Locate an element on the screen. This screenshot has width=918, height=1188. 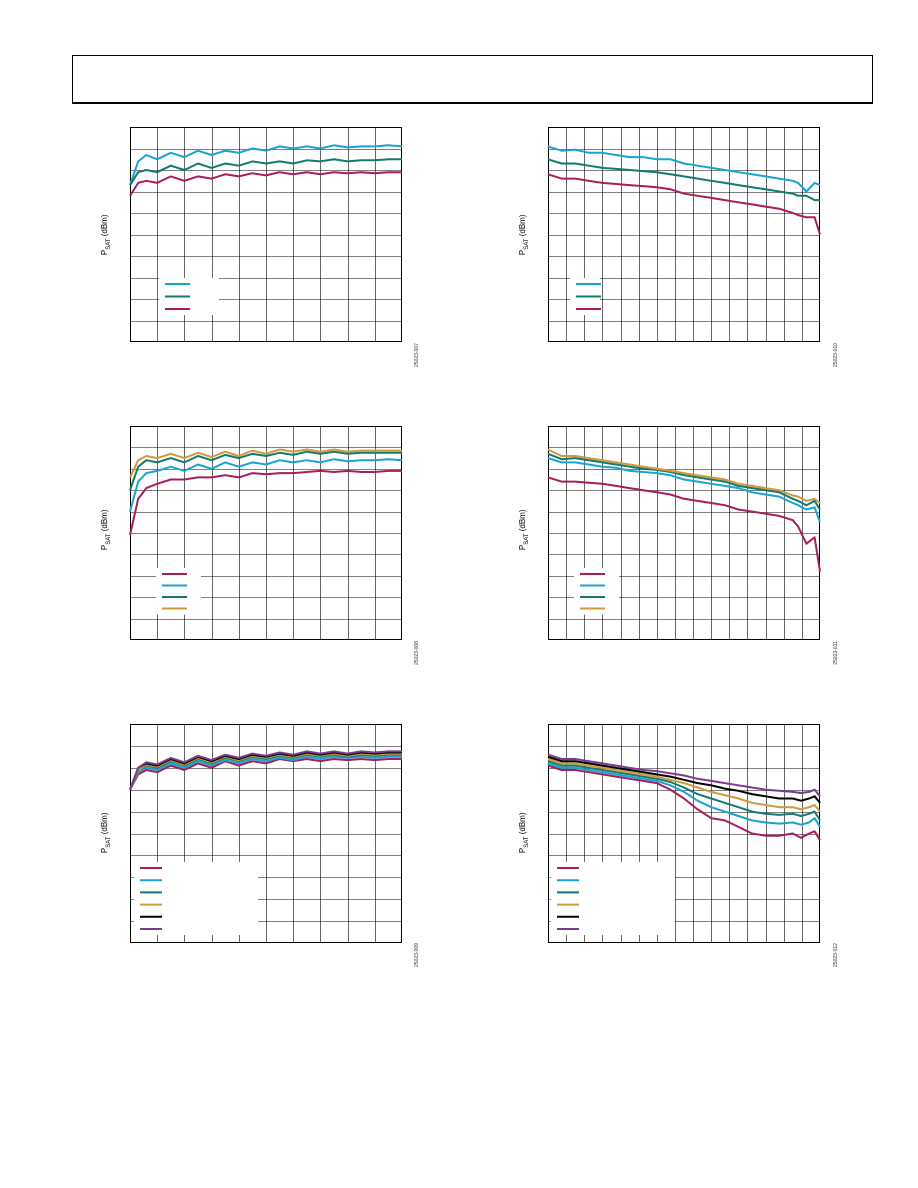
chart-p3 is located at coordinates (266, 533).